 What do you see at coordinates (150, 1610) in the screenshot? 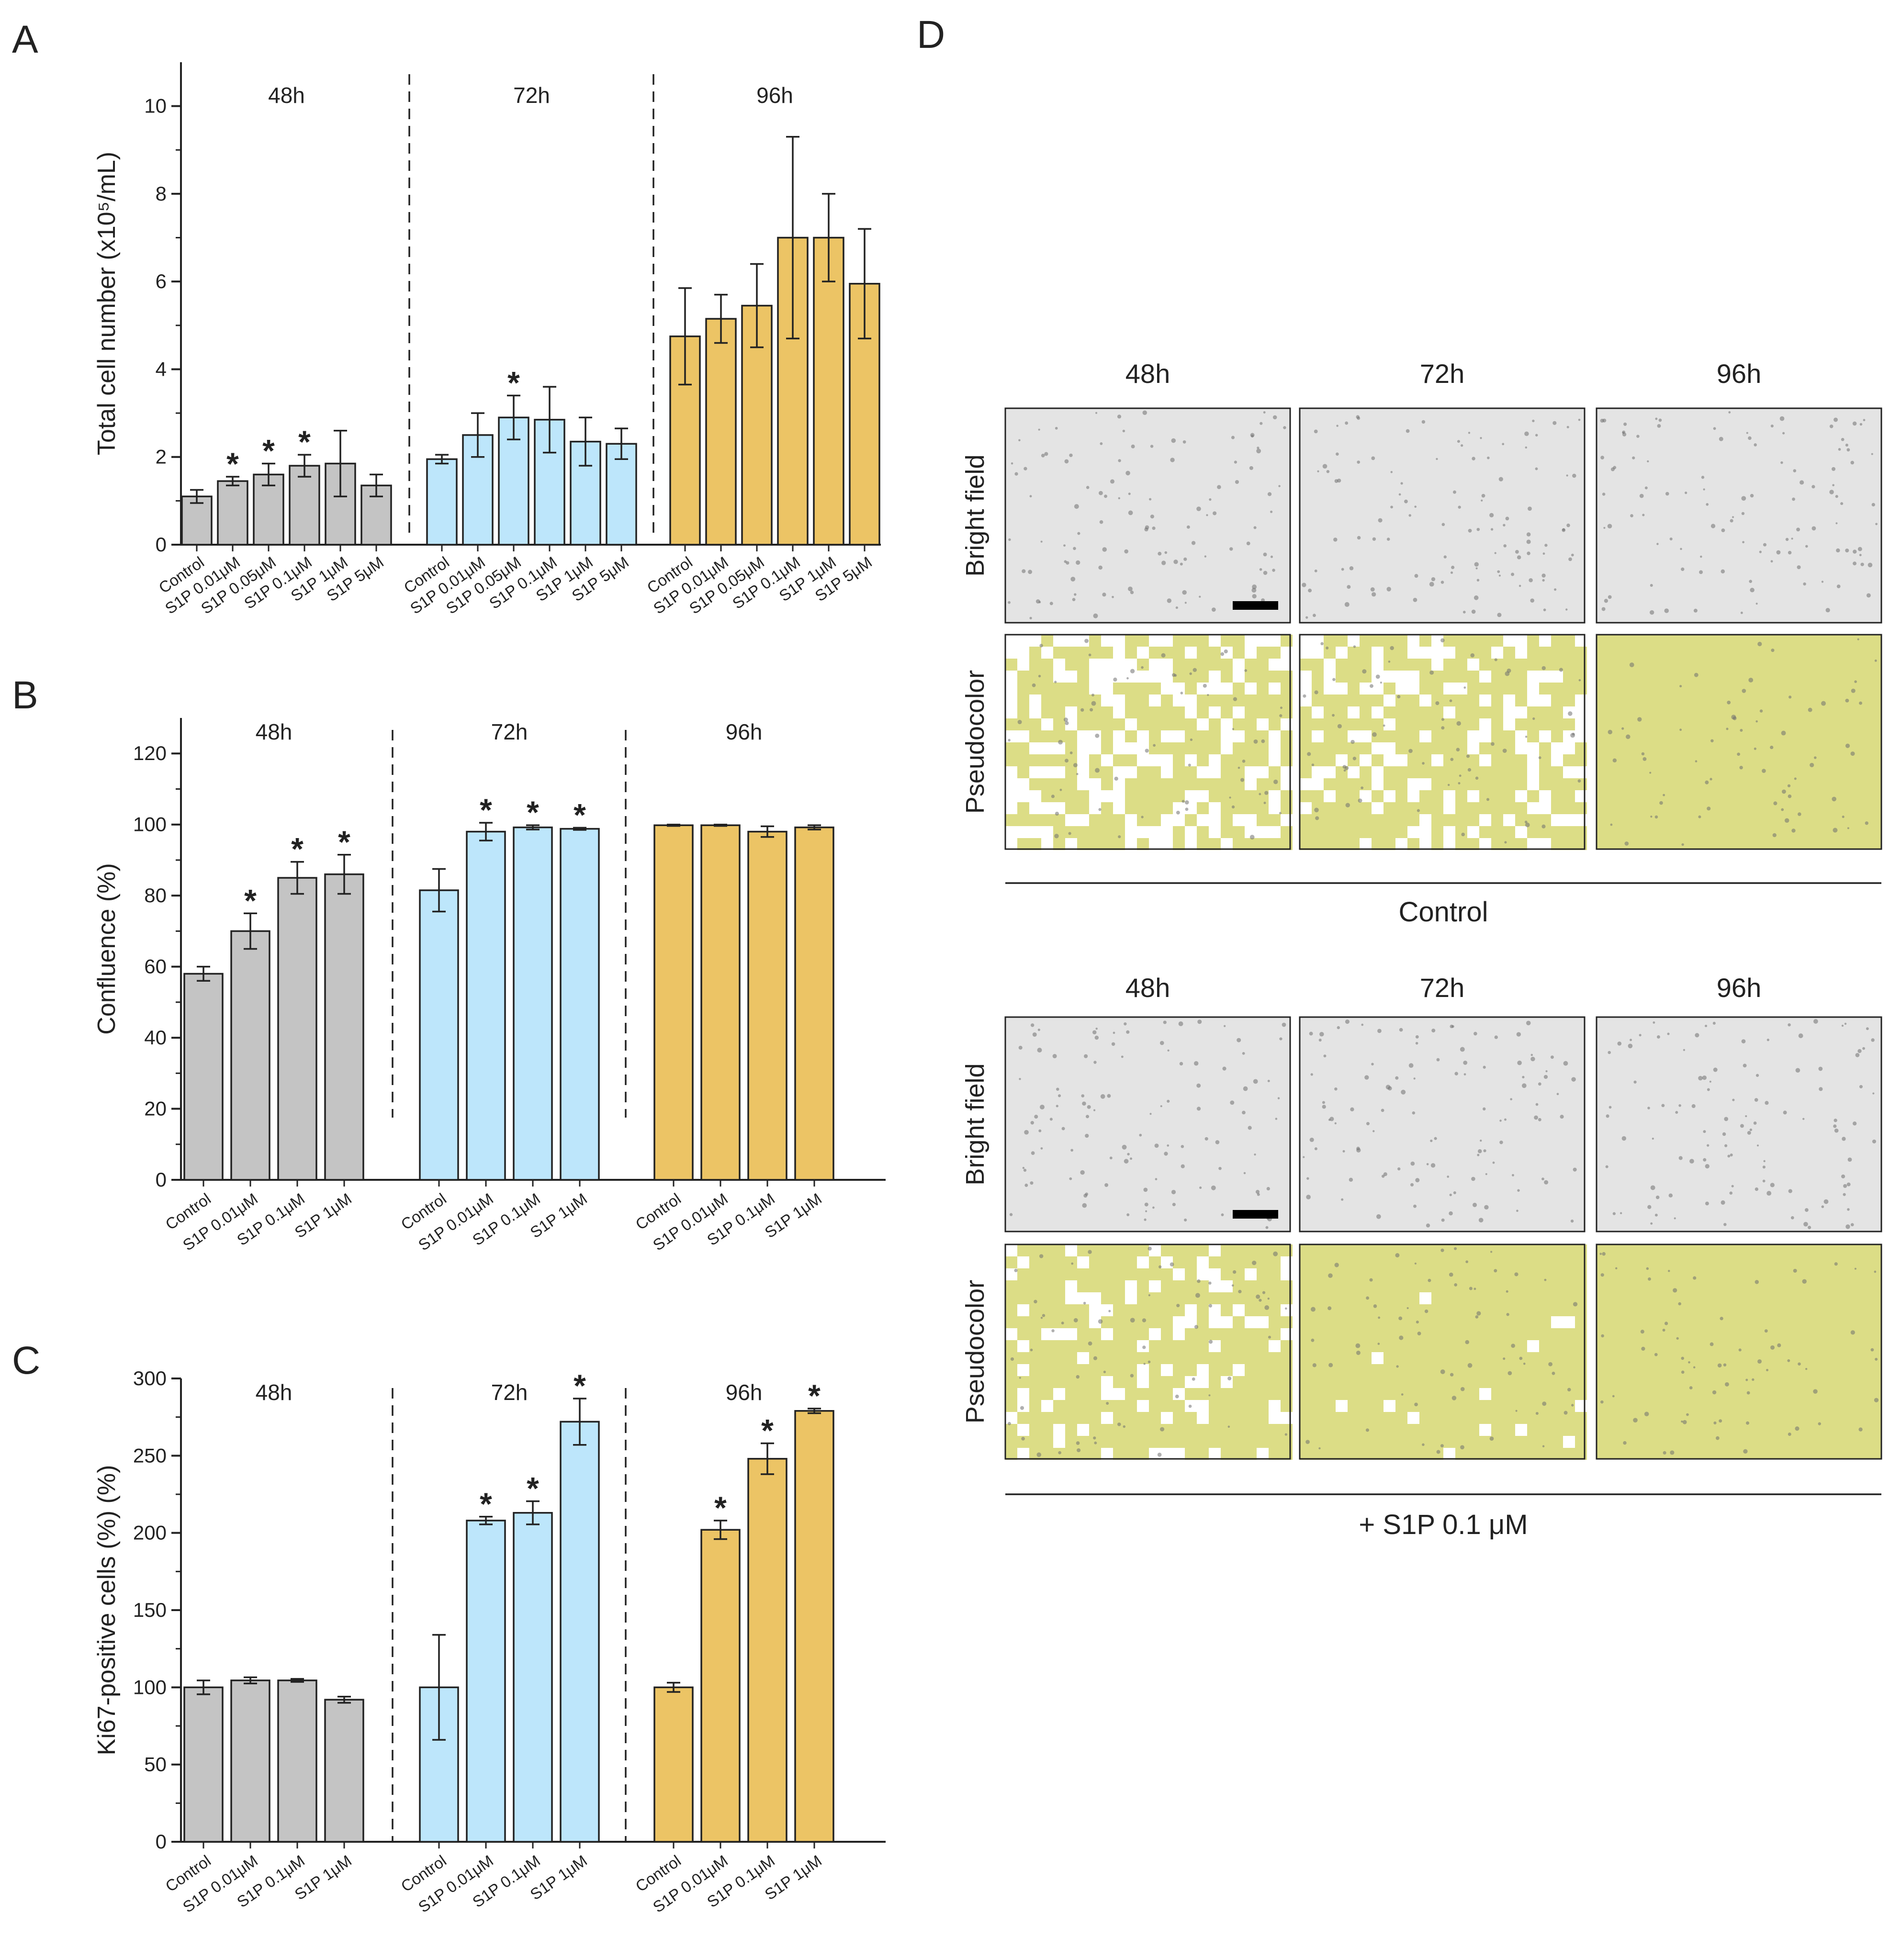
I see `y-tick-label: 150` at bounding box center [150, 1610].